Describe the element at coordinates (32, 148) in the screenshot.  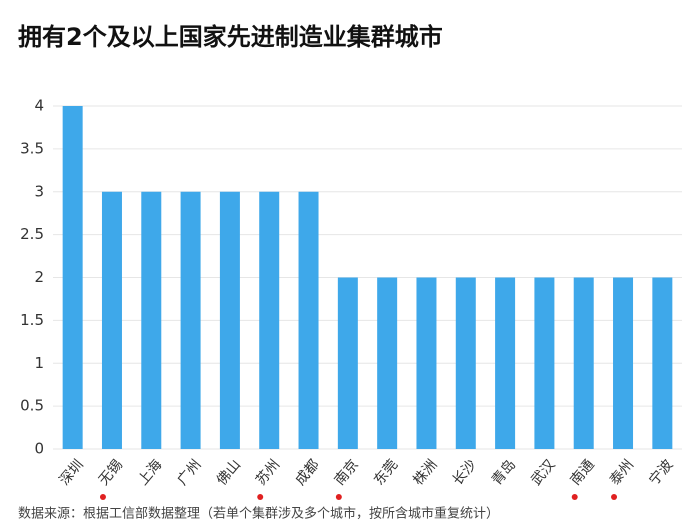
I see `y-tick-label: 3.5` at that location.